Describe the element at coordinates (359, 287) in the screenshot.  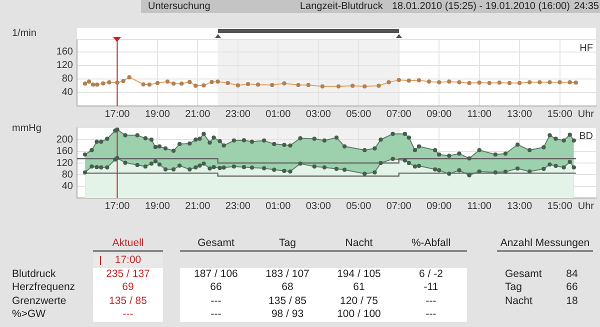
I see `text: 61` at that location.